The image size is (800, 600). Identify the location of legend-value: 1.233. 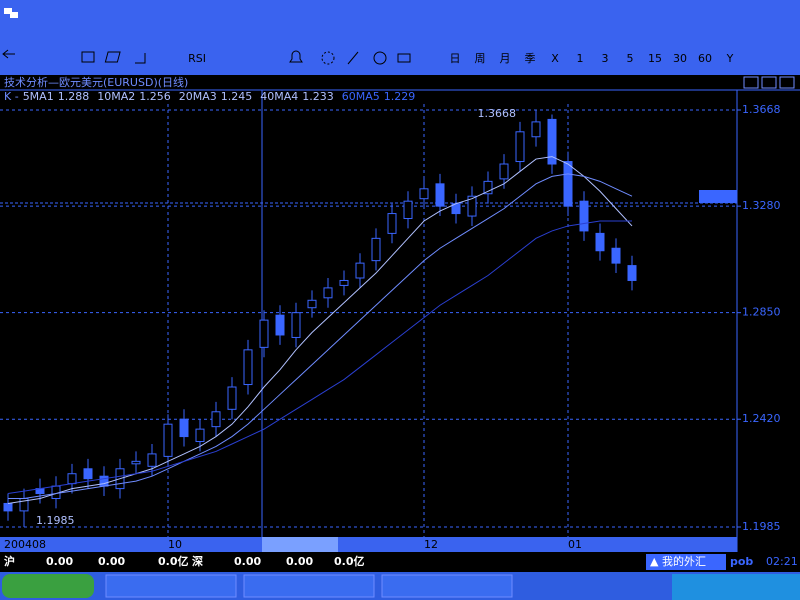
(318, 96).